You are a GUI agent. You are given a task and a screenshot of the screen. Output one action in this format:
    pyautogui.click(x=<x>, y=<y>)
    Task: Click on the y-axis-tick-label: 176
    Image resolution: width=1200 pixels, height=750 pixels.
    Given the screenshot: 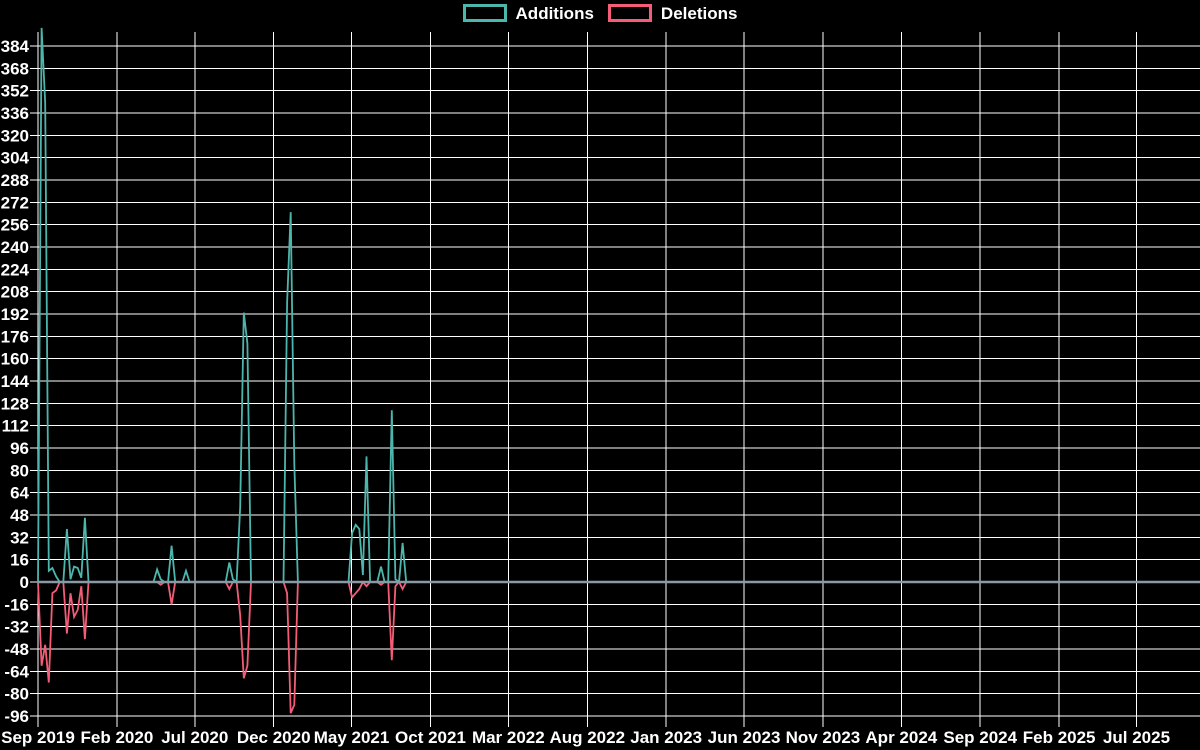 What is the action you would take?
    pyautogui.click(x=15, y=336)
    